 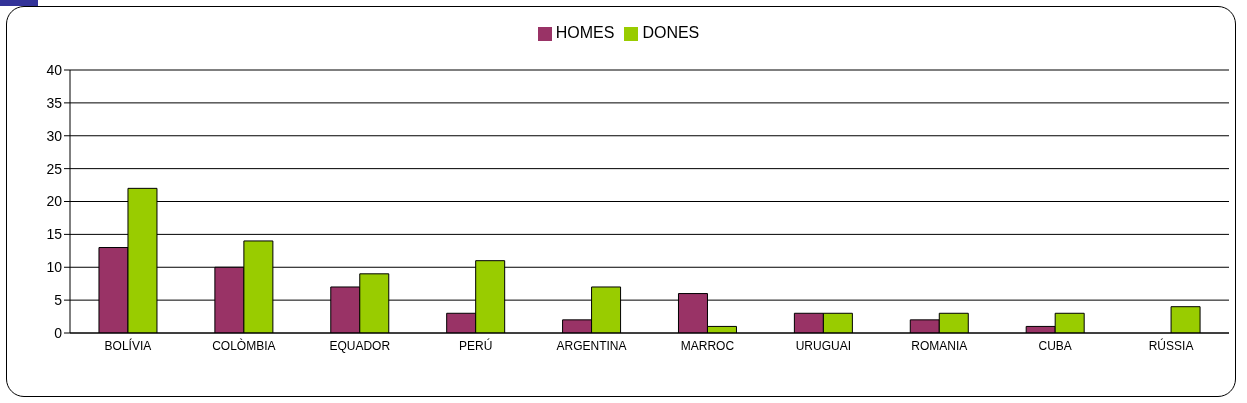 I want to click on x-tick-label: RÚSSIA, so click(x=1171, y=345).